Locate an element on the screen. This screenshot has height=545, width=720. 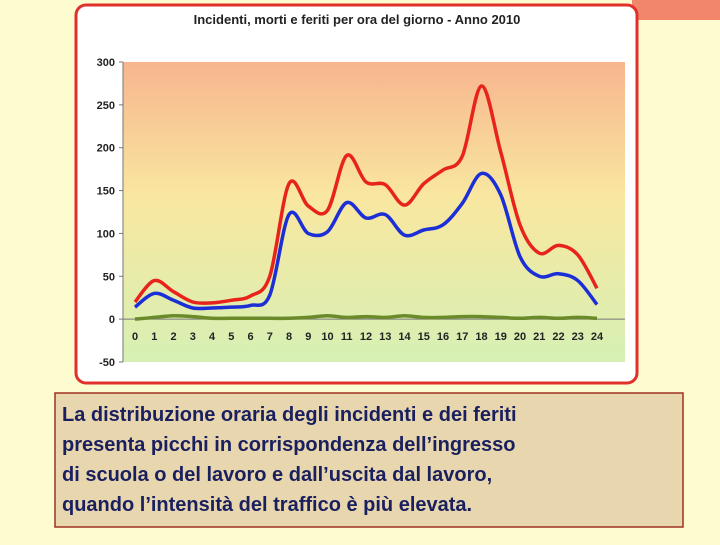
x-tick-label: 15 is located at coordinates (424, 337).